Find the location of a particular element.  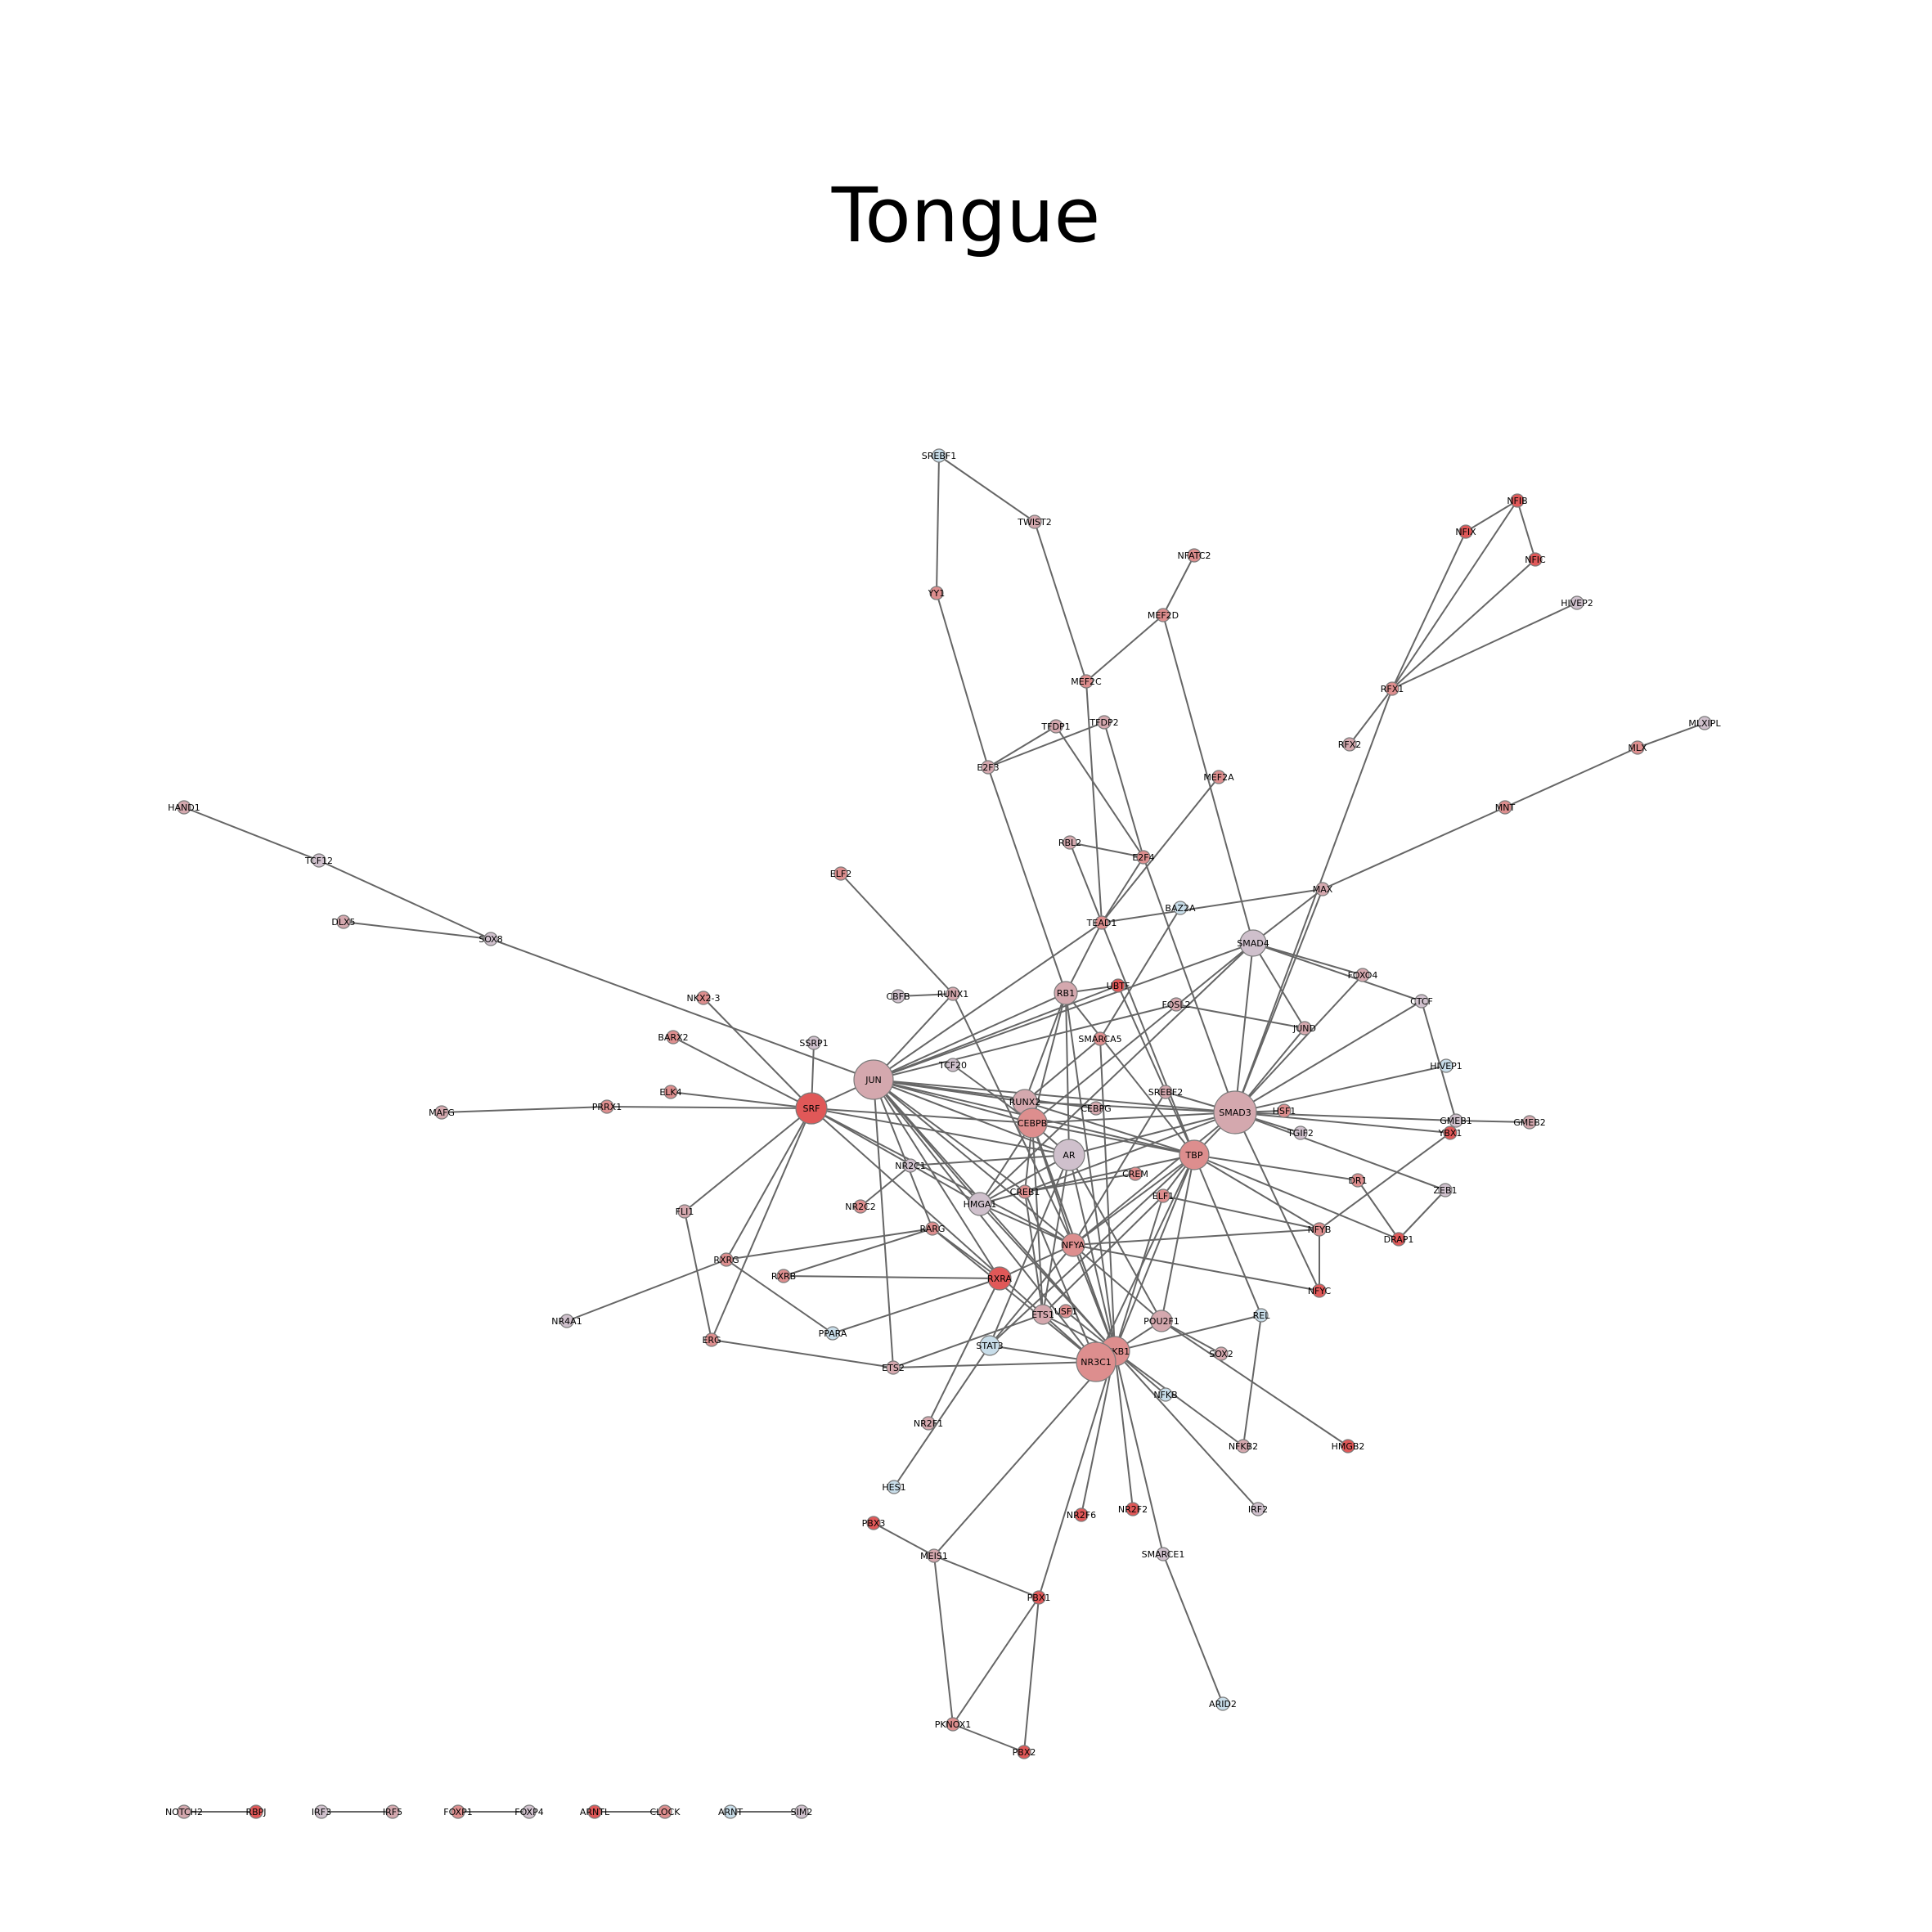

node-circle-nr2f2 is located at coordinates (1133, 1509).